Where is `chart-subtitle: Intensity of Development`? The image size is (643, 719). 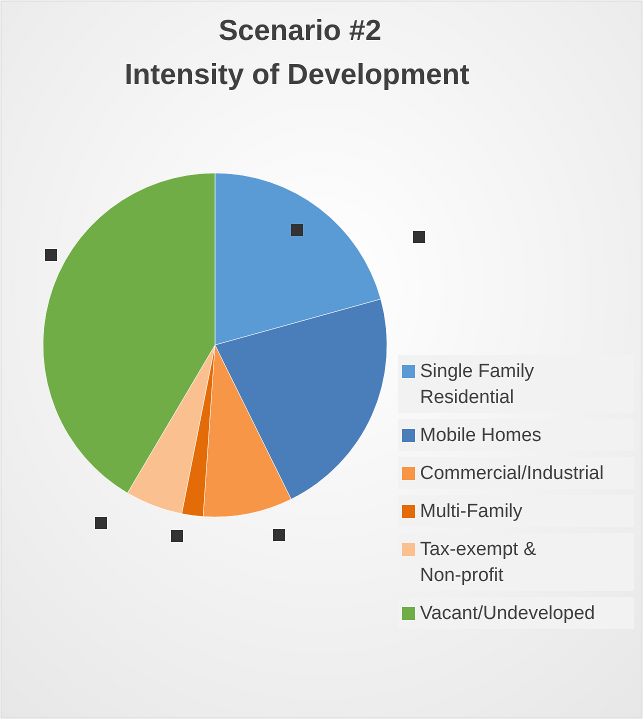
chart-subtitle: Intensity of Development is located at coordinates (297, 75).